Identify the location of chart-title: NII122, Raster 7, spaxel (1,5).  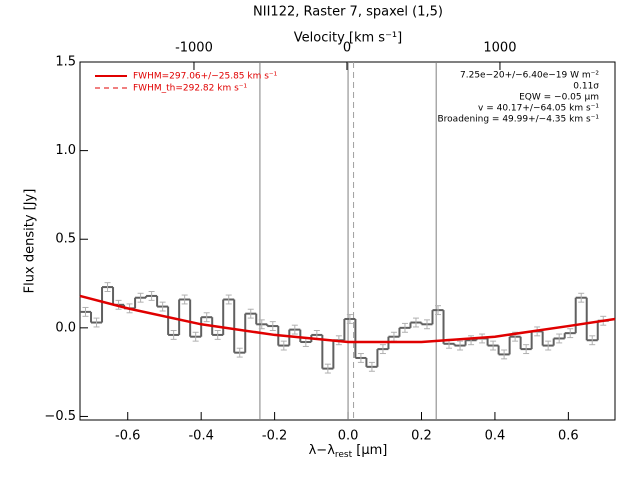
(348, 12).